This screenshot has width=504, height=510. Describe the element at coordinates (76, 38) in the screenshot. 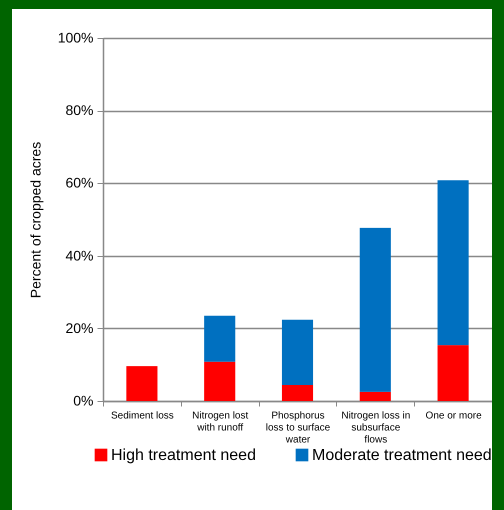

I see `y-tick-label: 100%` at that location.